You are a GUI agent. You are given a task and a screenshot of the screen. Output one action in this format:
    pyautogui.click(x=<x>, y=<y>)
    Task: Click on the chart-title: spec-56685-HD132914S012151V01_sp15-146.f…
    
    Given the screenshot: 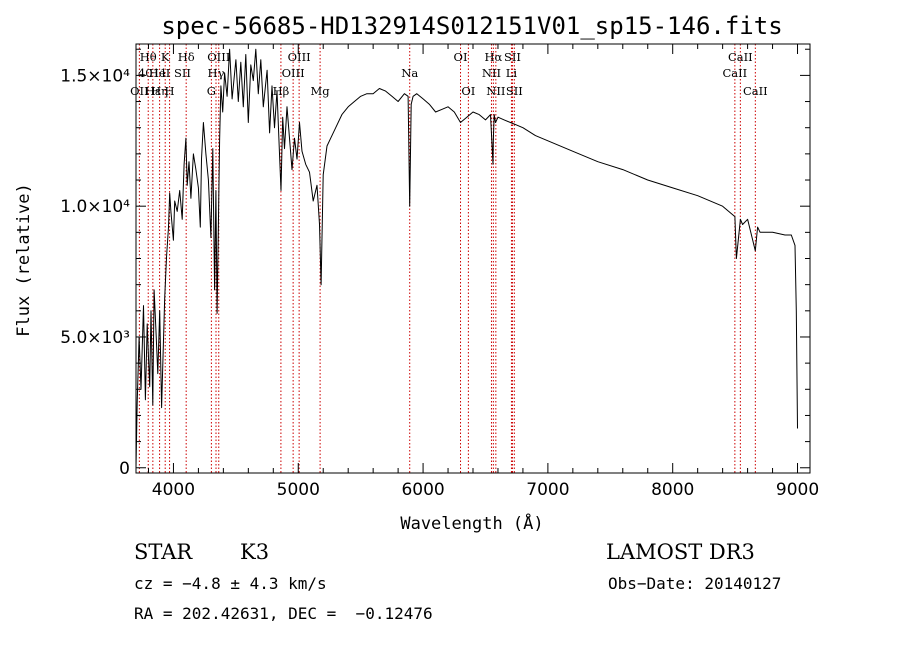 What is the action you would take?
    pyautogui.click(x=471, y=26)
    